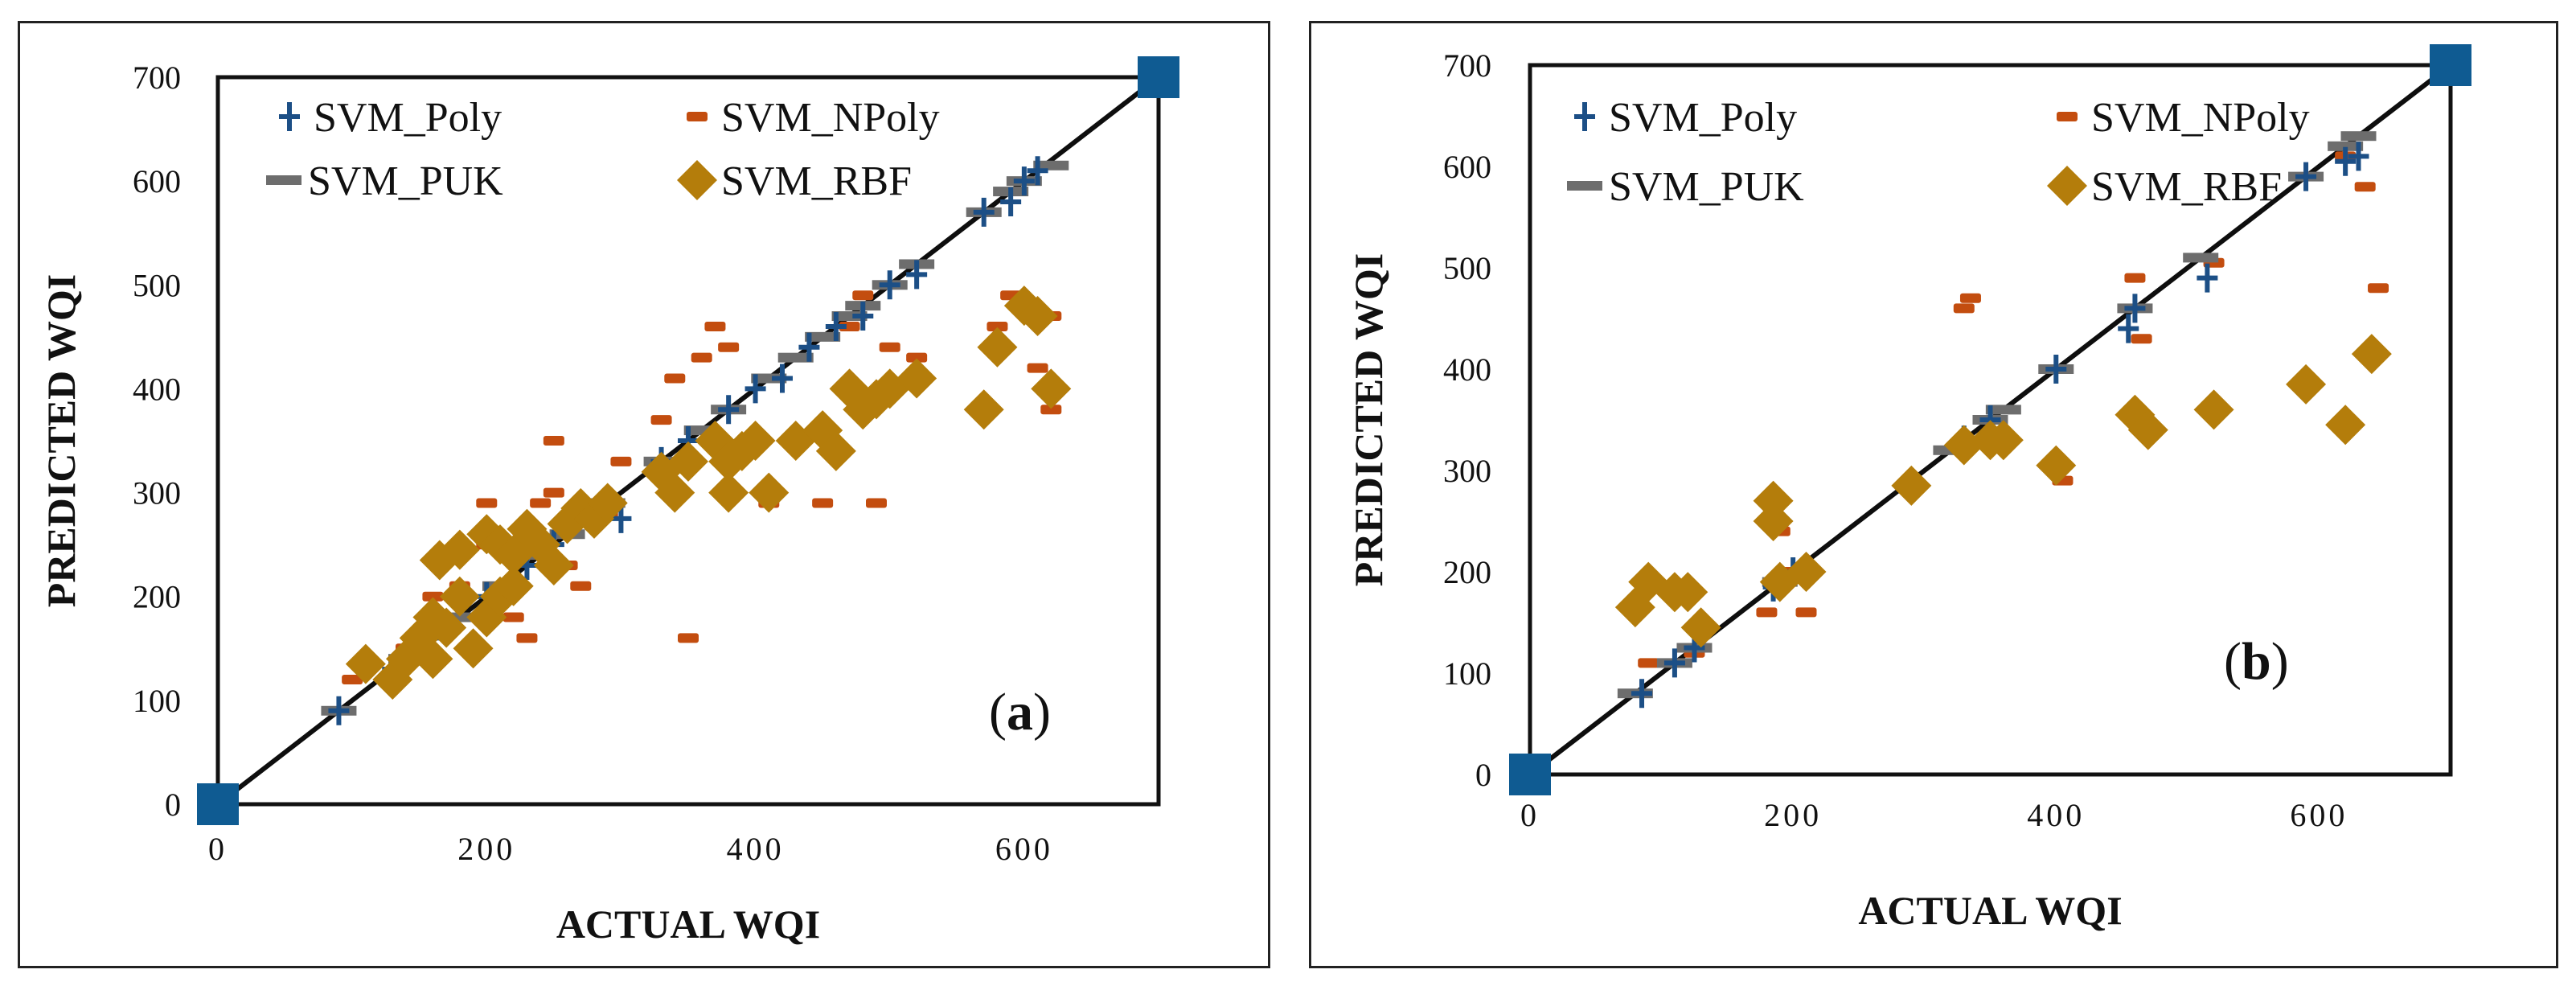  What do you see at coordinates (2201, 118) in the screenshot?
I see `legend-label: SVM_NPoly` at bounding box center [2201, 118].